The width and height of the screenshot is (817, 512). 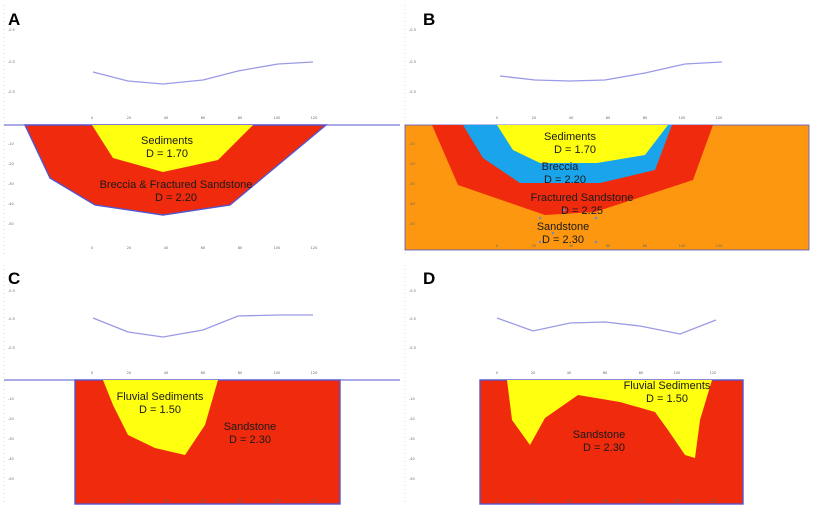 What do you see at coordinates (599, 435) in the screenshot?
I see `panel-d-sandstone-label: Sandstone` at bounding box center [599, 435].